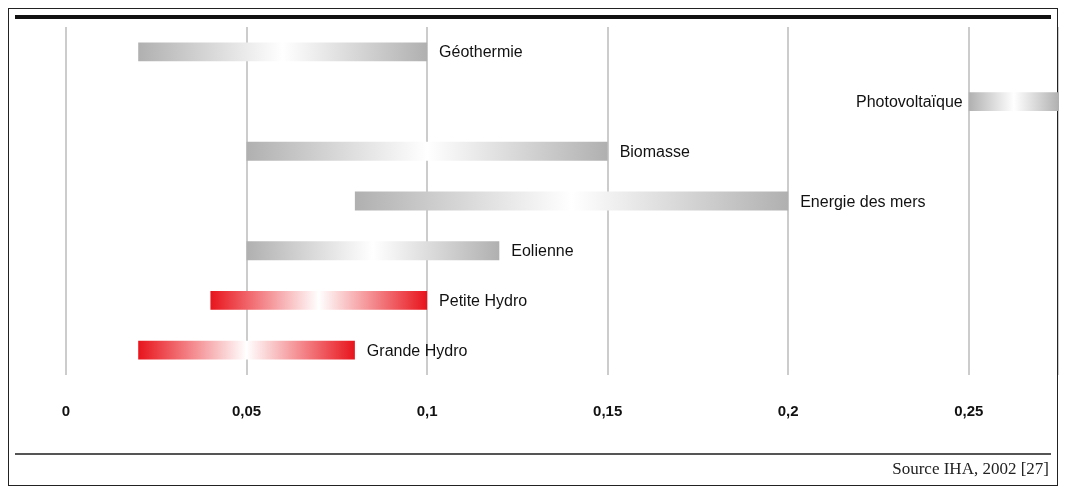  What do you see at coordinates (909, 102) in the screenshot?
I see `y-tick-label: Photovoltaïque` at bounding box center [909, 102].